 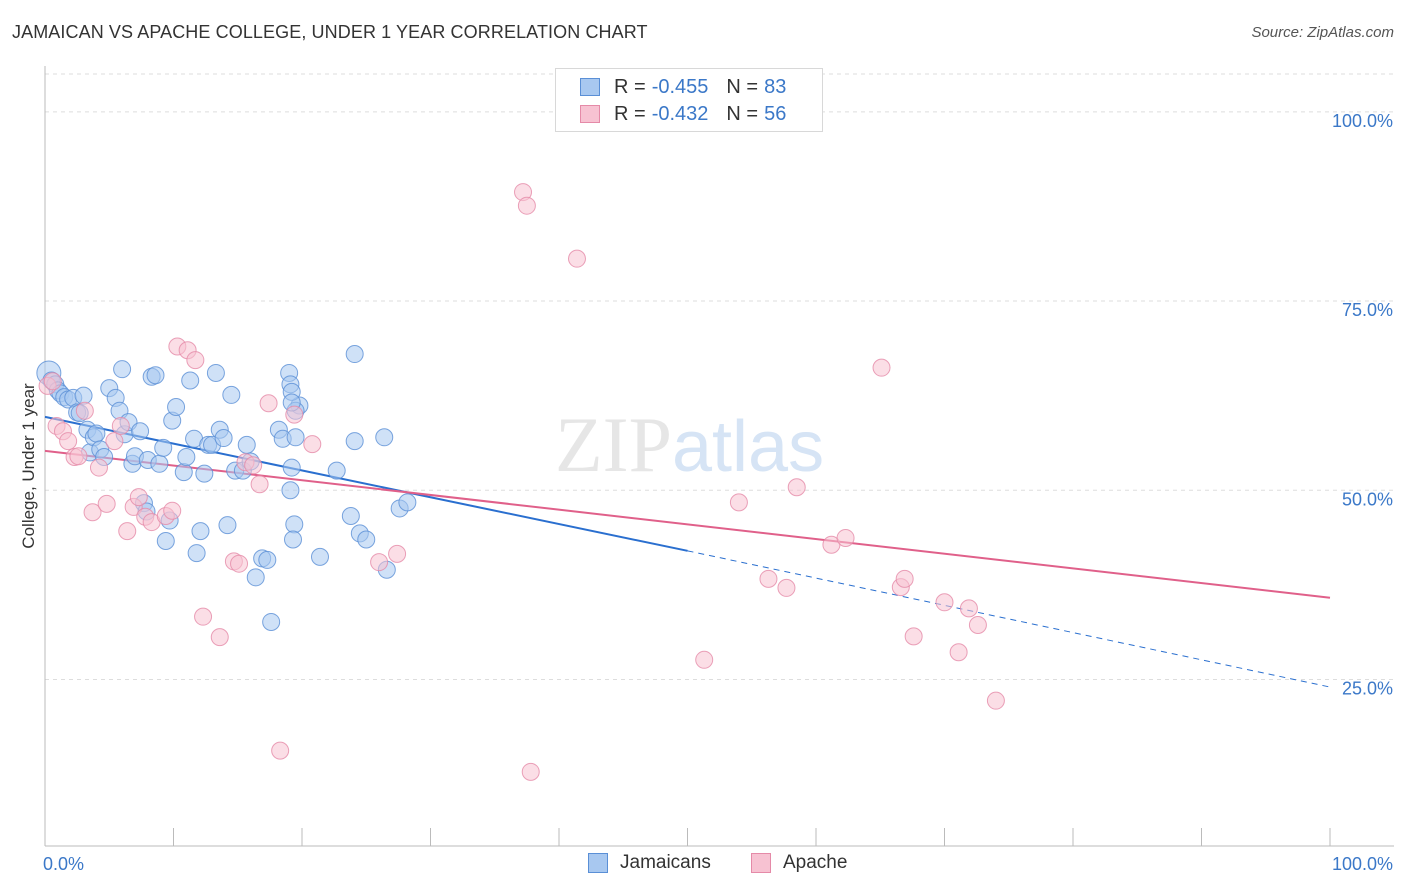 What do you see at coordinates (590, 114) in the screenshot?
I see `apache-swatch` at bounding box center [590, 114].